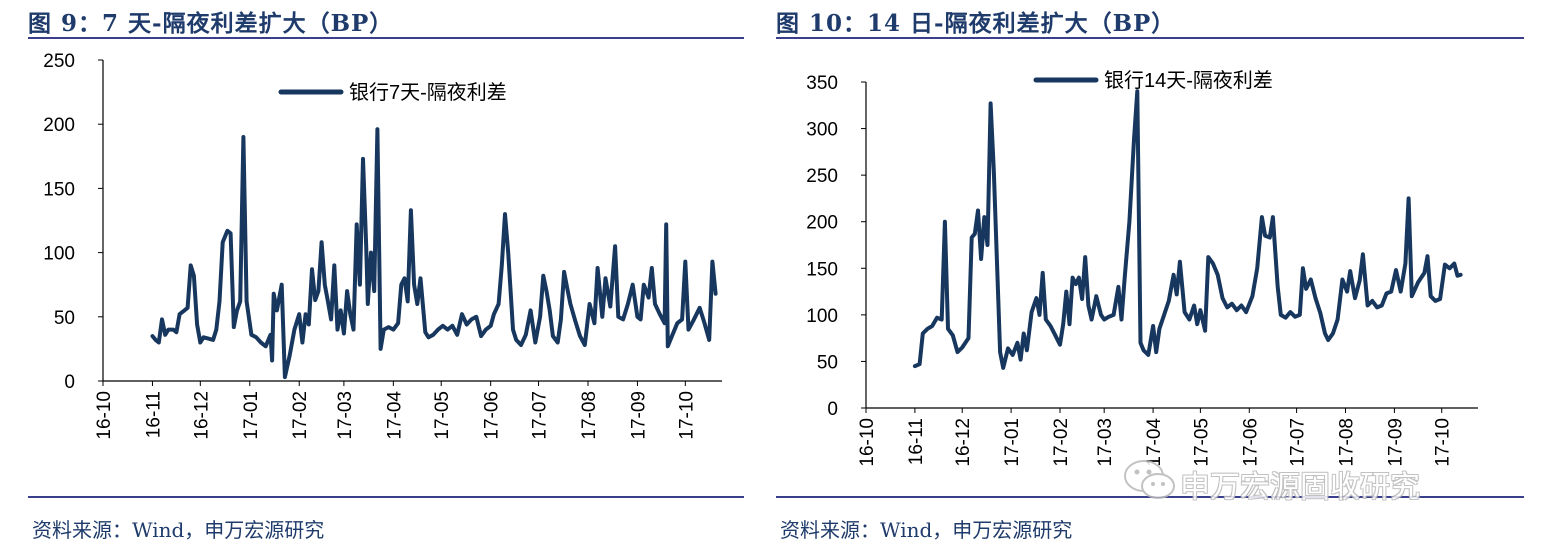 The height and width of the screenshot is (552, 1547). I want to click on figure-9-bottom-rule, so click(386, 497).